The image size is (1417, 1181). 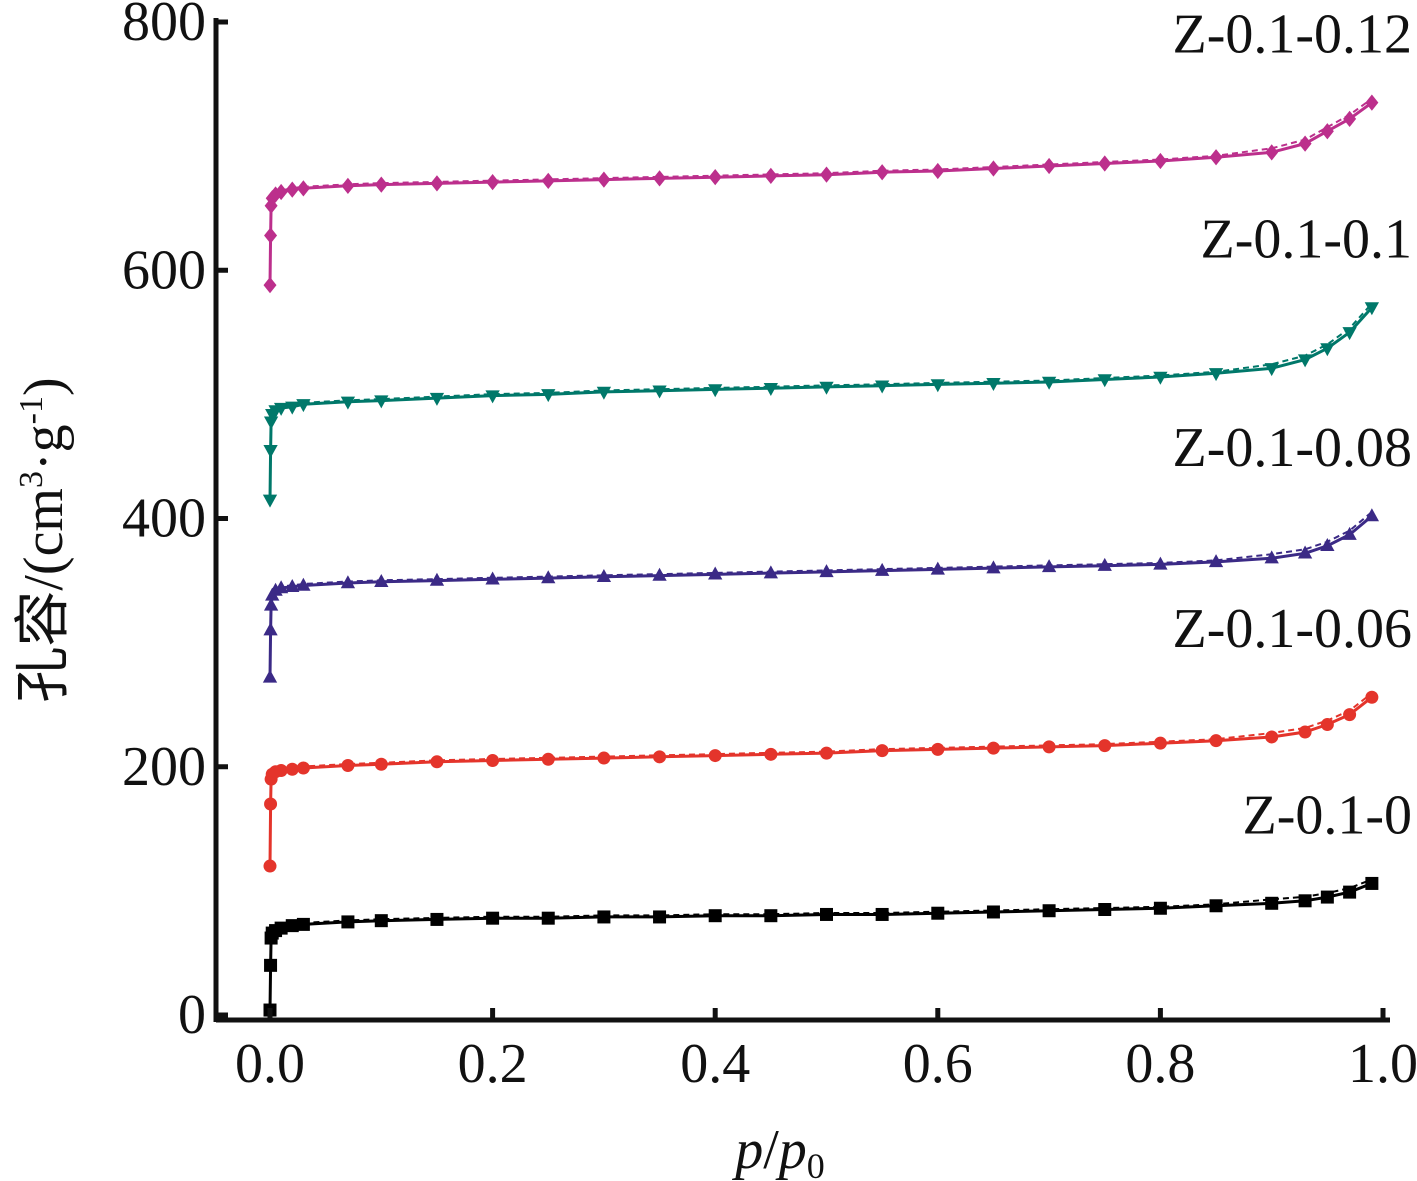 What do you see at coordinates (164, 26) in the screenshot?
I see `y-tick-label: 800` at bounding box center [164, 26].